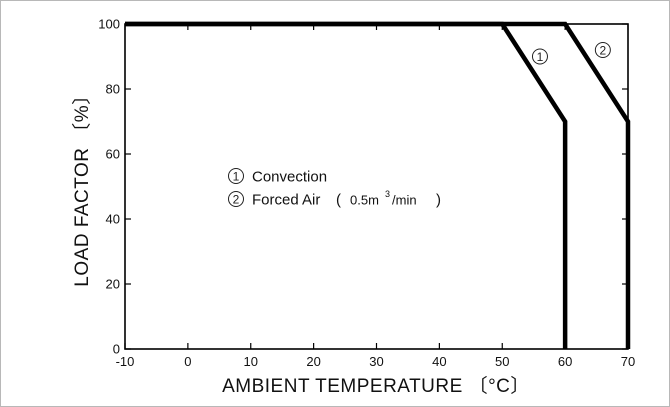 The width and height of the screenshot is (670, 407). I want to click on legend-item-convection: 1 Convection, so click(278, 177).